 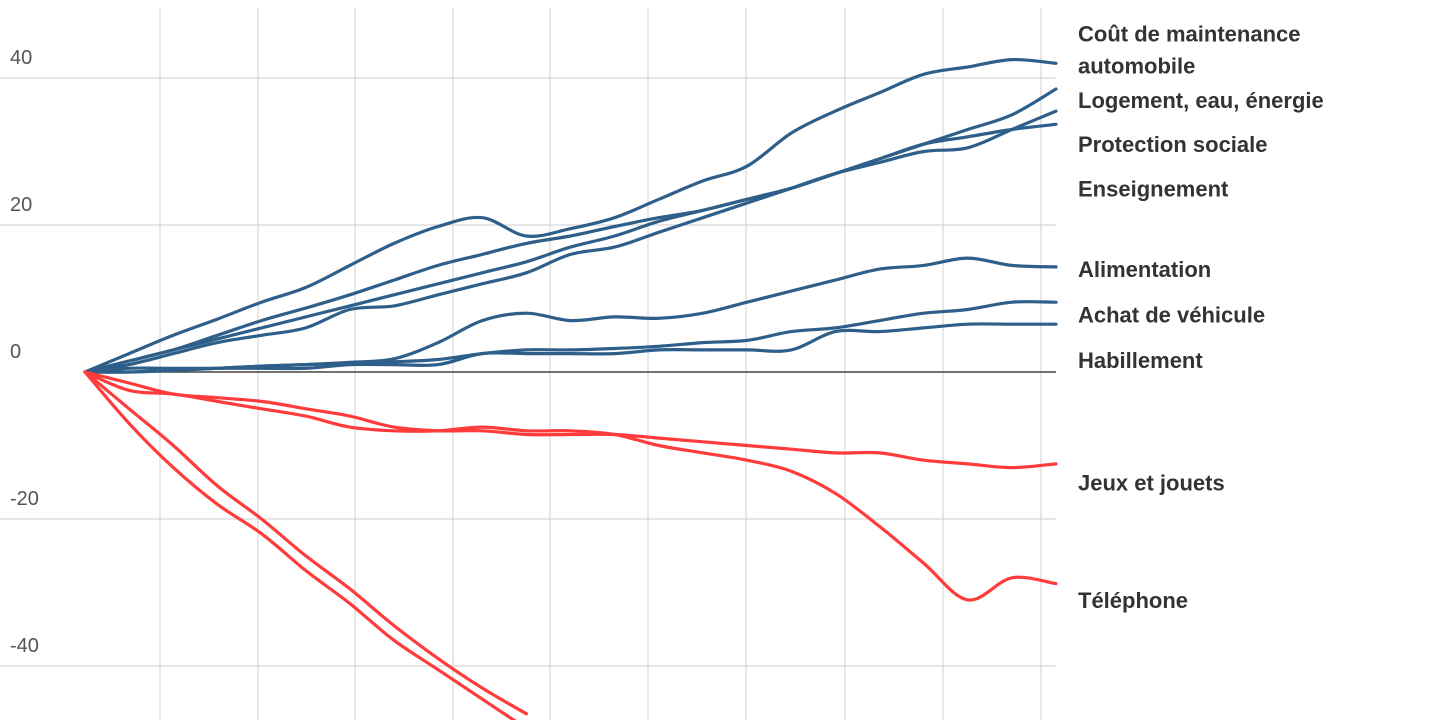 What do you see at coordinates (24, 499) in the screenshot?
I see `y-tick-label: -20` at bounding box center [24, 499].